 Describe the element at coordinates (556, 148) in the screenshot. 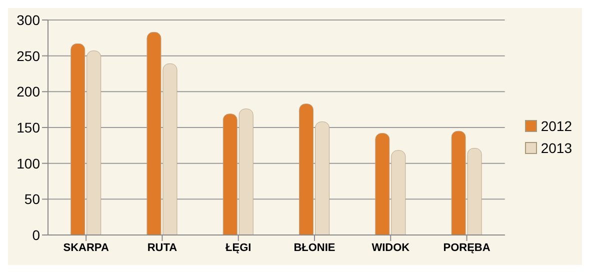

I see `legend-label: 2013` at that location.